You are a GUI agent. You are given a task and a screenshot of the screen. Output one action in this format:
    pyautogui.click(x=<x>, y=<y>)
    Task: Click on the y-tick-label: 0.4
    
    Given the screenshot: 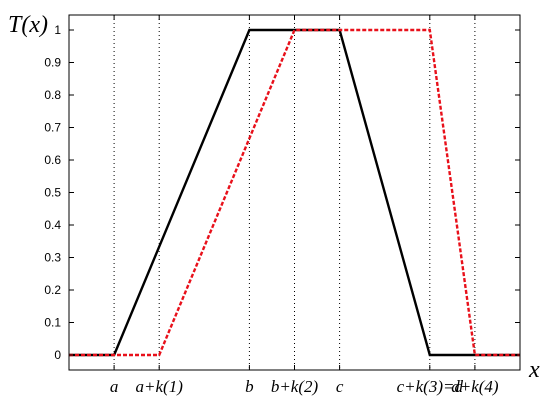 What is the action you would take?
    pyautogui.click(x=52, y=225)
    